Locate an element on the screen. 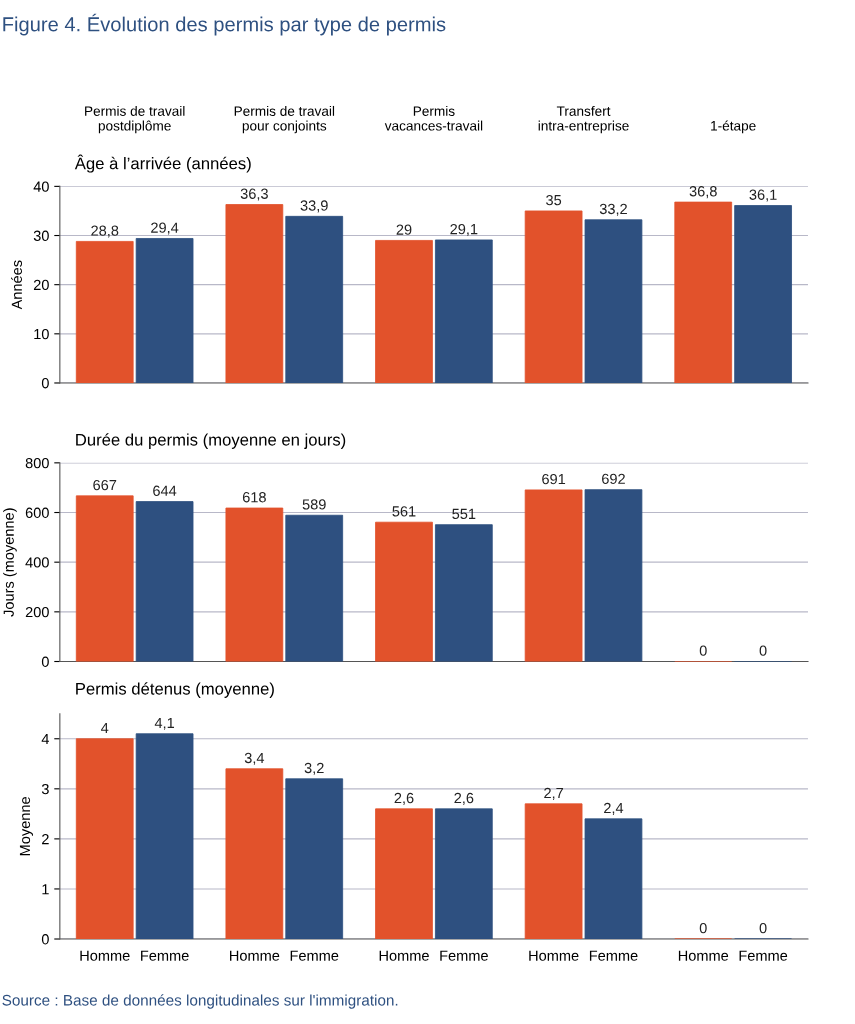 The width and height of the screenshot is (855, 1024). series-label: Homme is located at coordinates (105, 955).